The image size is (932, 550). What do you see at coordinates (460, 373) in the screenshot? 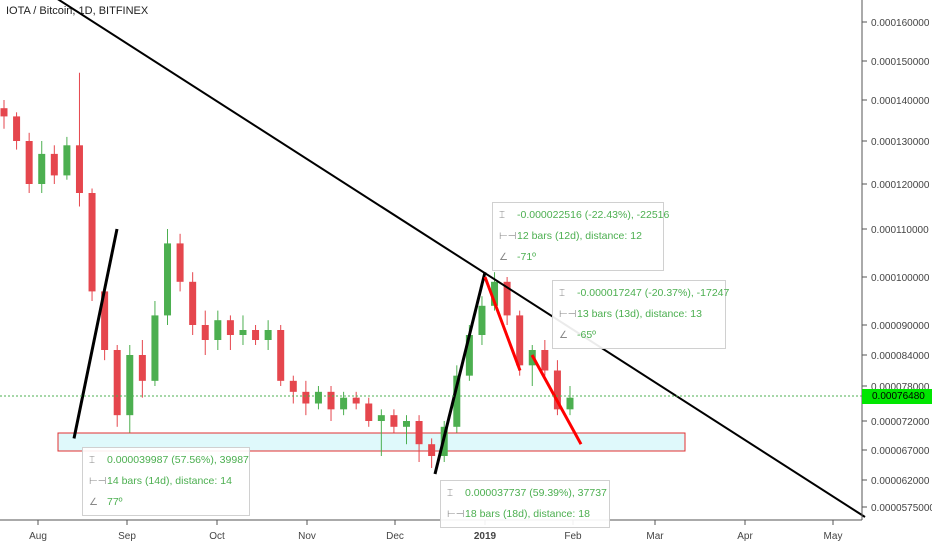
I see `trendline-rally-dec` at bounding box center [460, 373].